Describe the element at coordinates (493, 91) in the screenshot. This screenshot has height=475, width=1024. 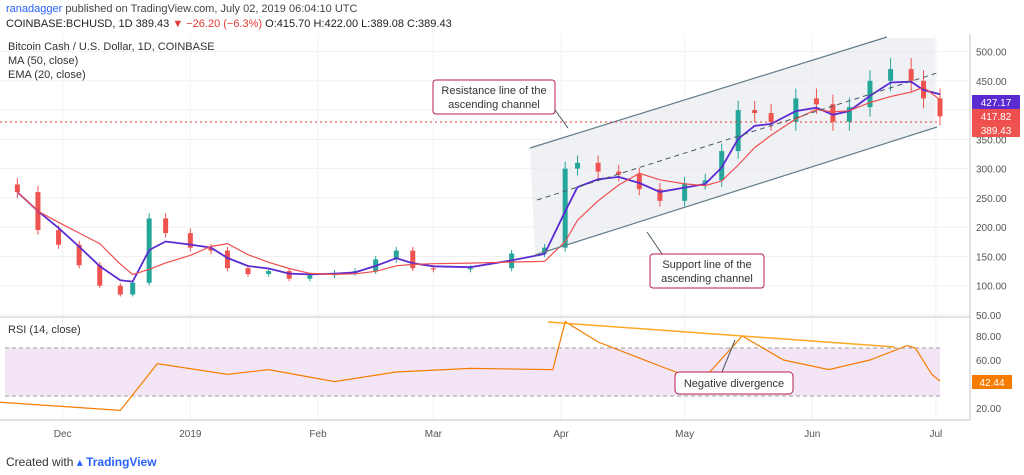
I see `resistance-label-1: Resistance line of the` at that location.